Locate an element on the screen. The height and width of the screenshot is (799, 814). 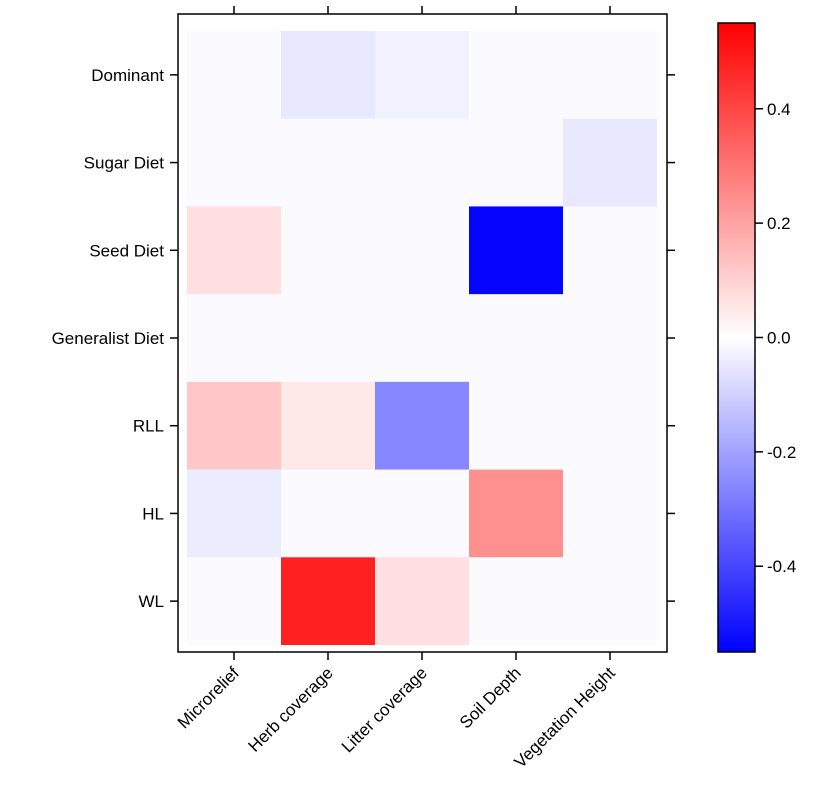
heatmap-cell-hl-microrelief is located at coordinates (234, 513).